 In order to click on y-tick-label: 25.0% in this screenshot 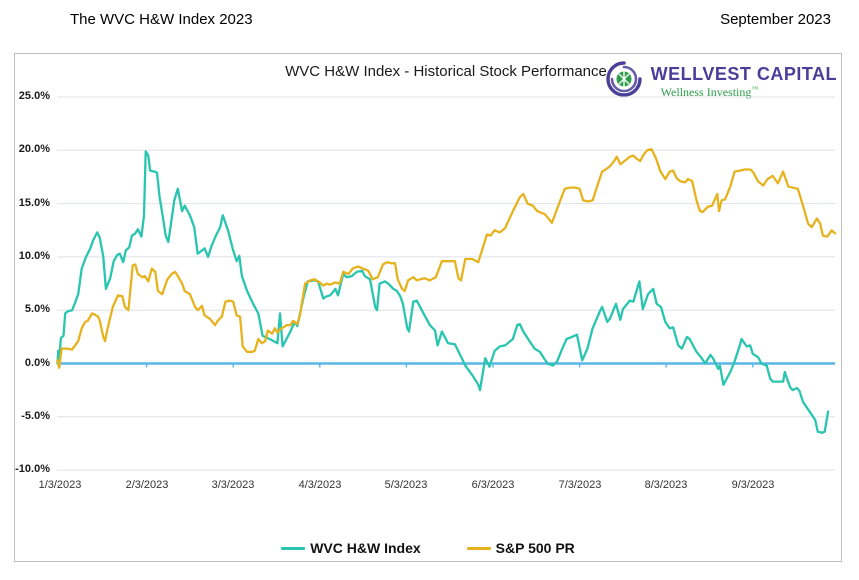, I will do `click(34, 96)`.